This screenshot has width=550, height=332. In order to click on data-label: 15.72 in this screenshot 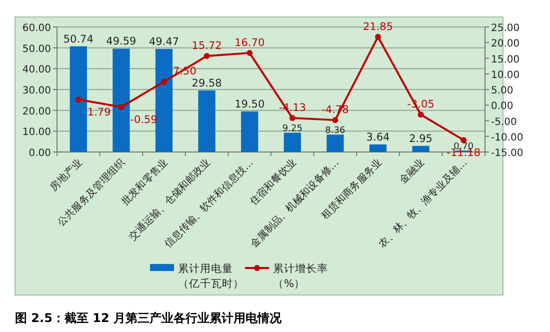, I will do `click(207, 46)`.